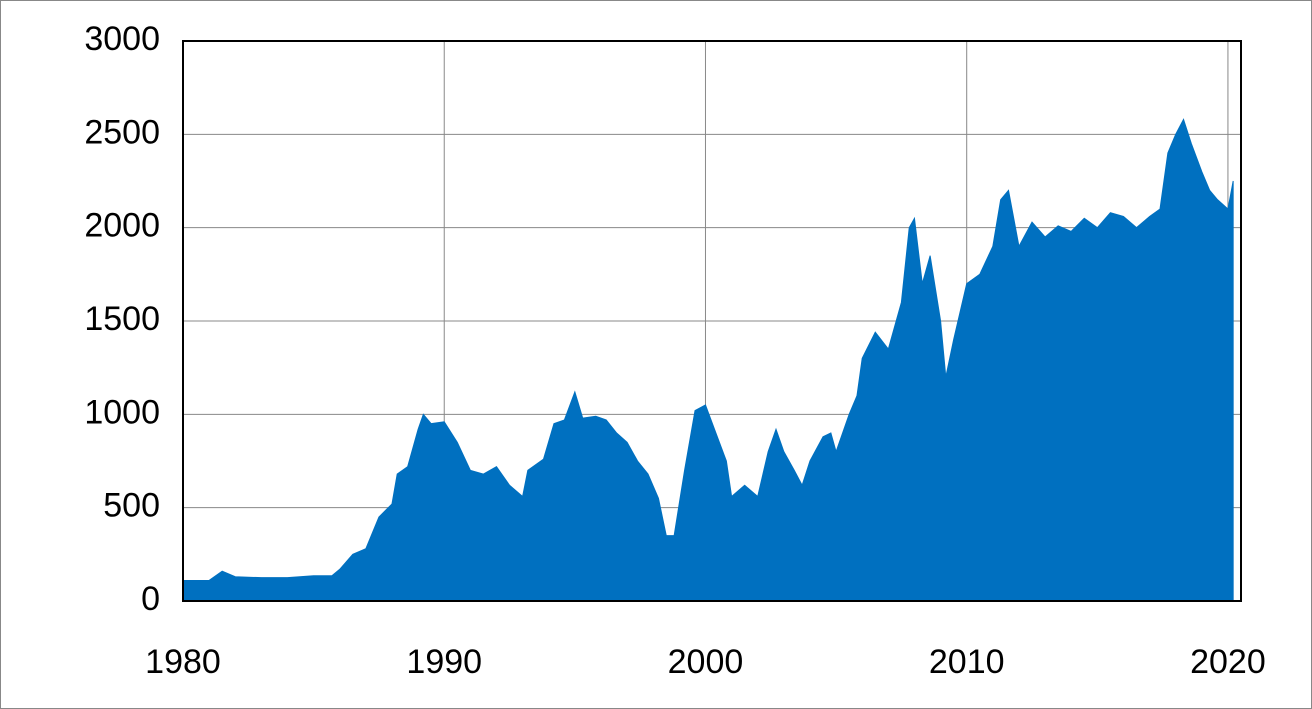 This screenshot has width=1312, height=709. Describe the element at coordinates (967, 662) in the screenshot. I see `x-tick-label: 2010` at that location.